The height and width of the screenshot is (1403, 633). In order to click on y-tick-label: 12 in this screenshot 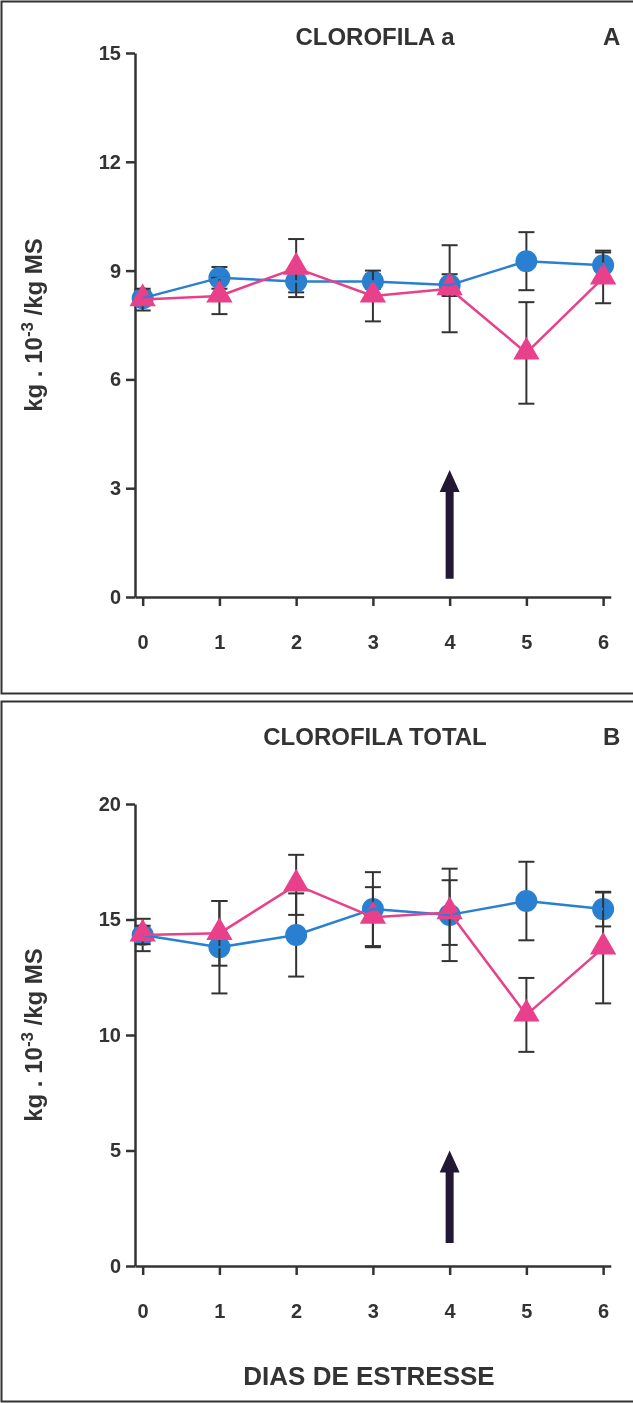, I will do `click(109, 161)`.